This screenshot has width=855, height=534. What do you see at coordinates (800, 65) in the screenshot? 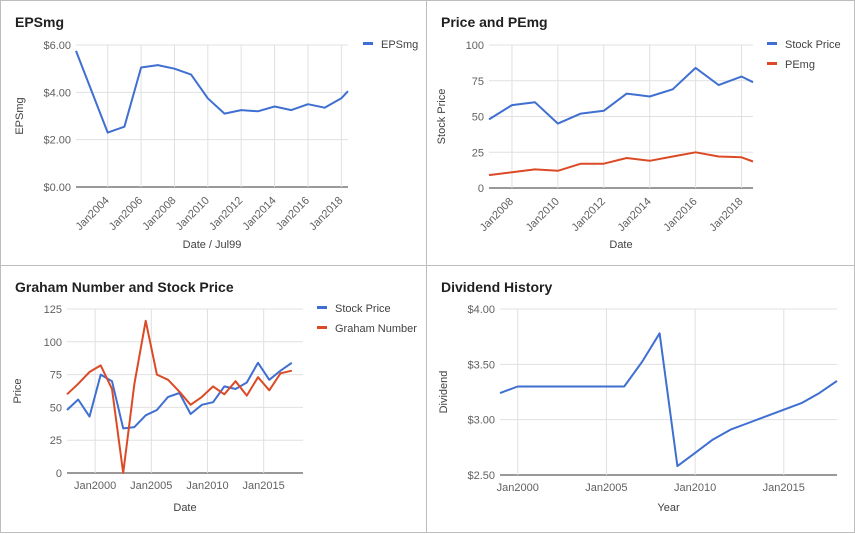
I see `legend-label: PEmg` at bounding box center [800, 65].